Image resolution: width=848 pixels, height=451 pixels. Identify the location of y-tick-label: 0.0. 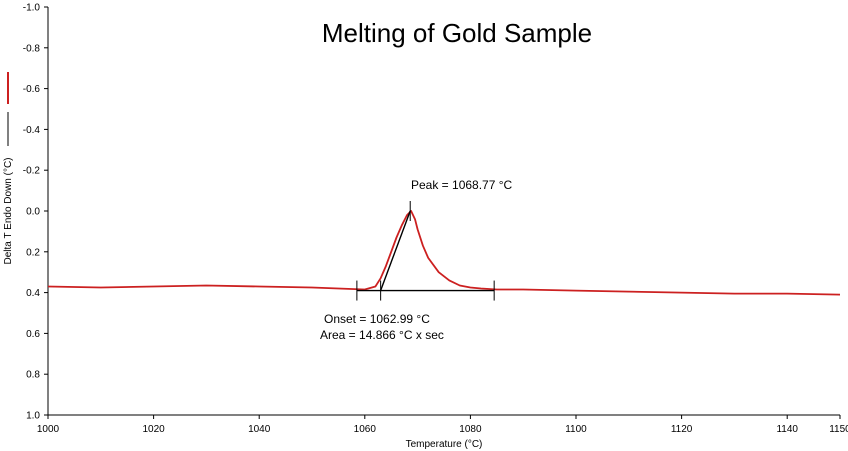
(33, 212).